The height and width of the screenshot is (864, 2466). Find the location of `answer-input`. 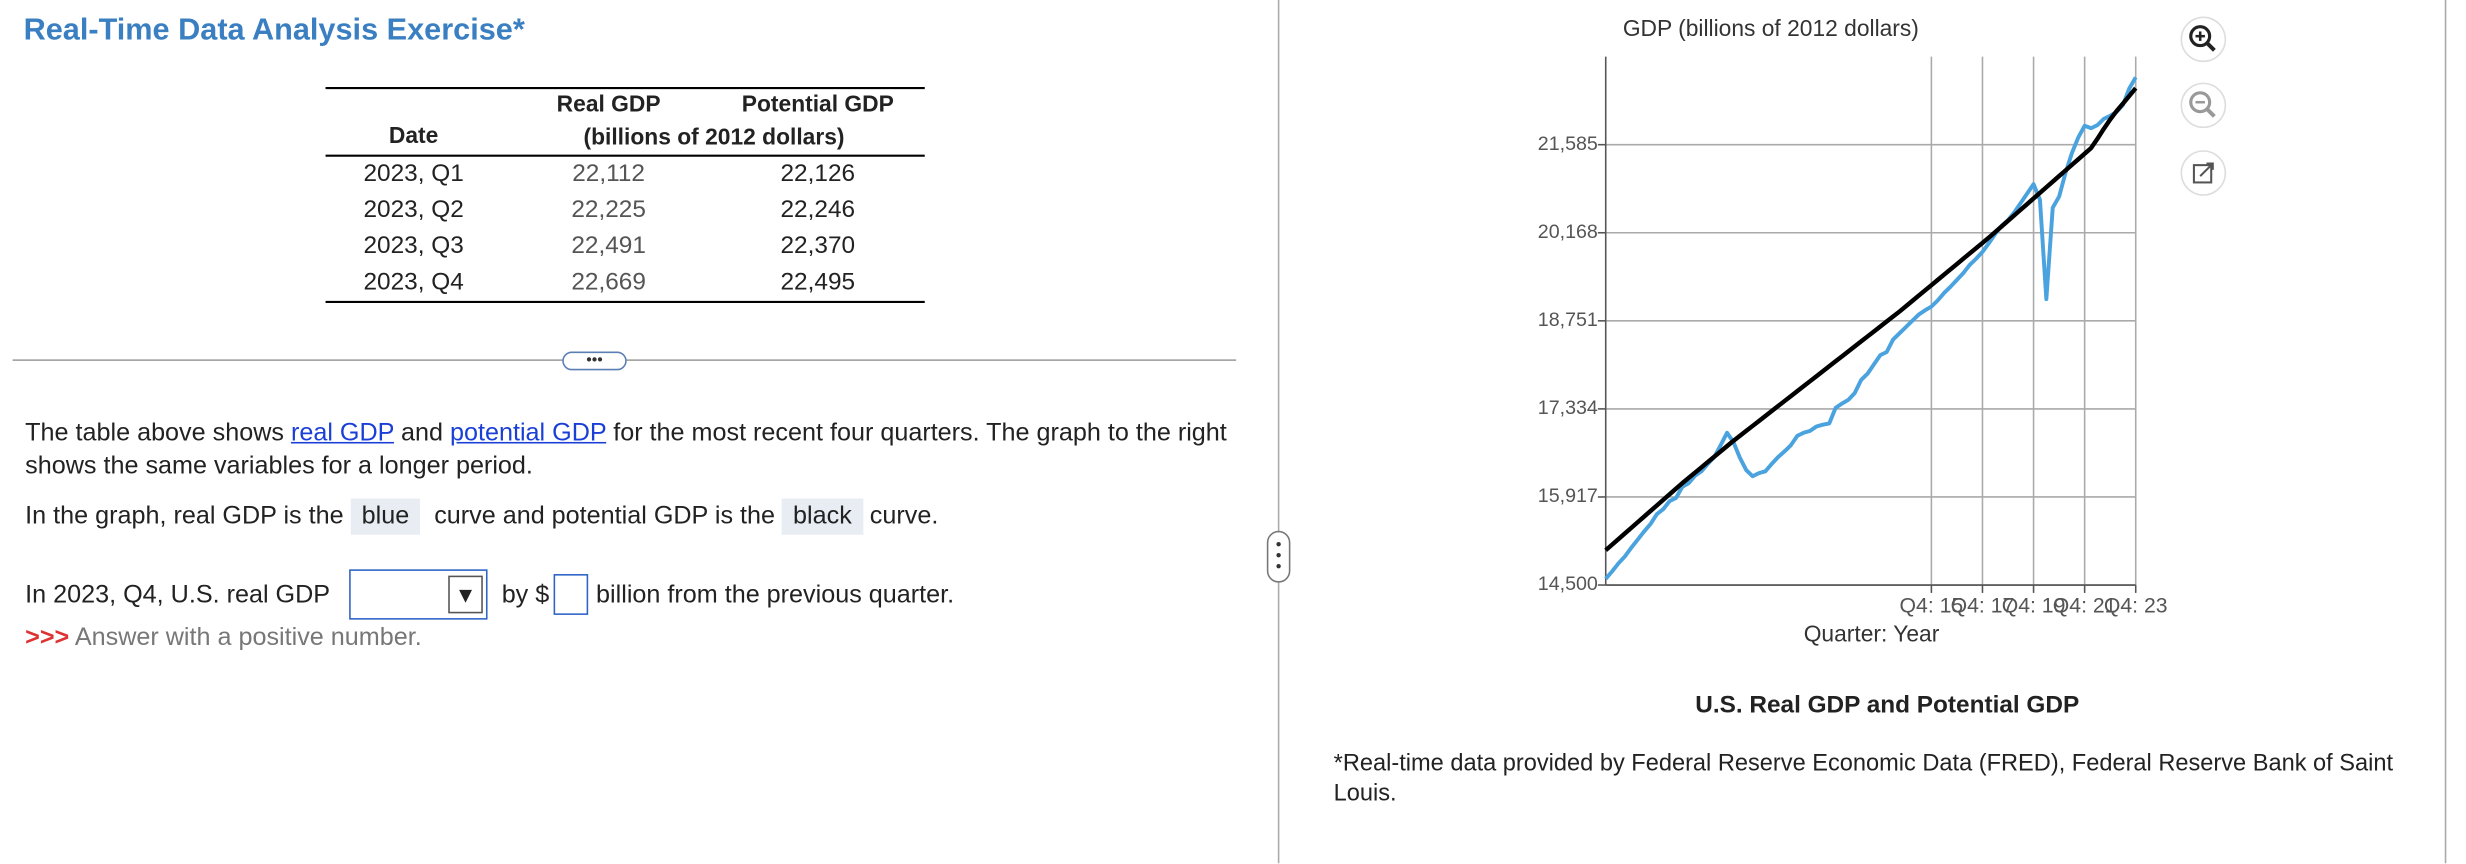

answer-input is located at coordinates (571, 594).